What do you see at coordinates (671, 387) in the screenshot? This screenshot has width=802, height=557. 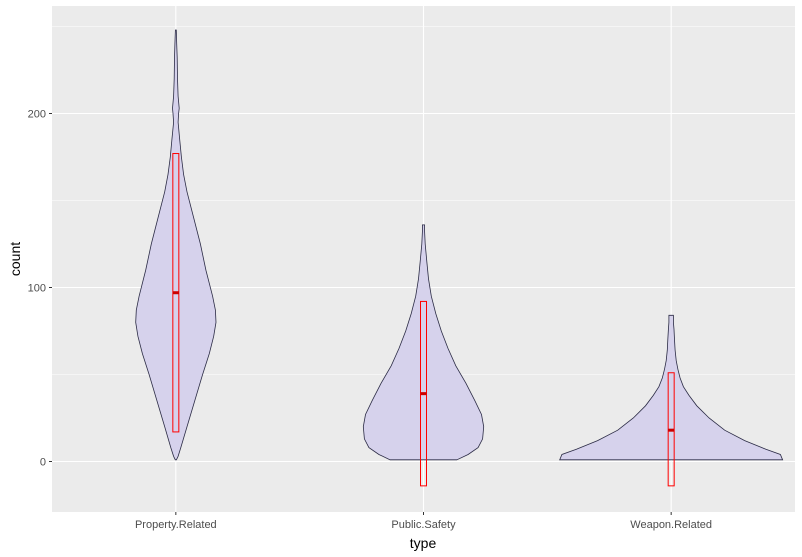 I see `violin-weapon-related` at bounding box center [671, 387].